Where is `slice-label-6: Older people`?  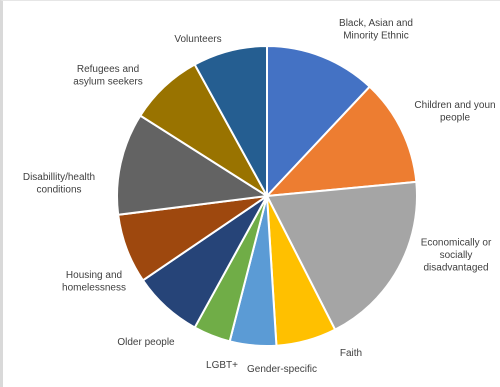
slice-label-6: Older people is located at coordinates (146, 342).